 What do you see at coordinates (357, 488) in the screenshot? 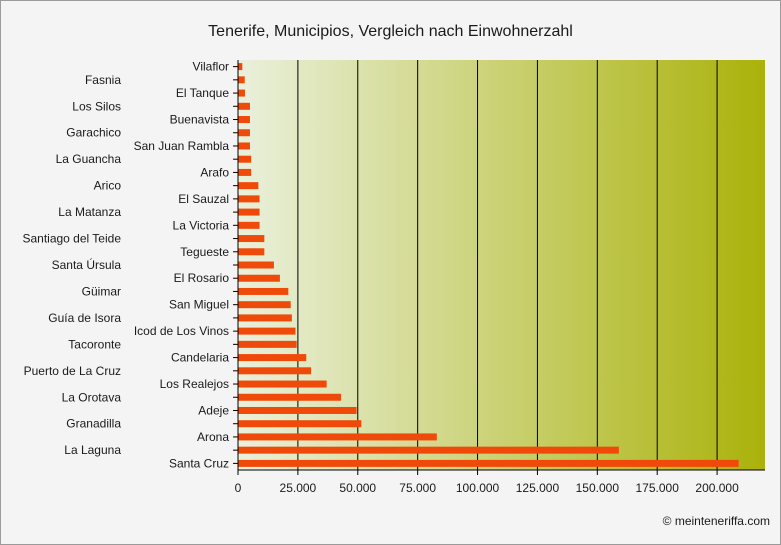
I see `x-tick-label: 50.000` at bounding box center [357, 488].